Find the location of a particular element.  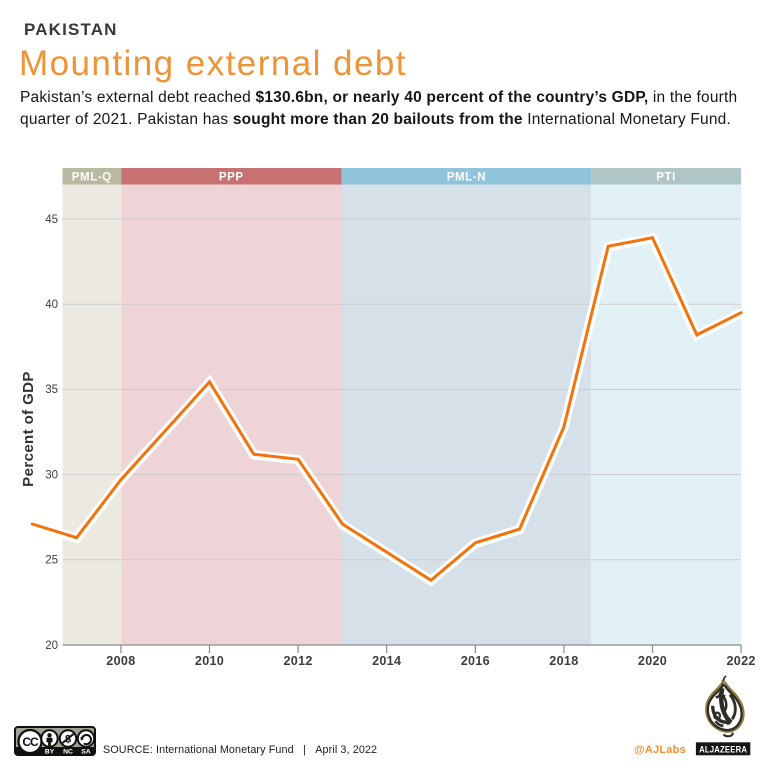

svg-text: PML-Q is located at coordinates (92, 177).